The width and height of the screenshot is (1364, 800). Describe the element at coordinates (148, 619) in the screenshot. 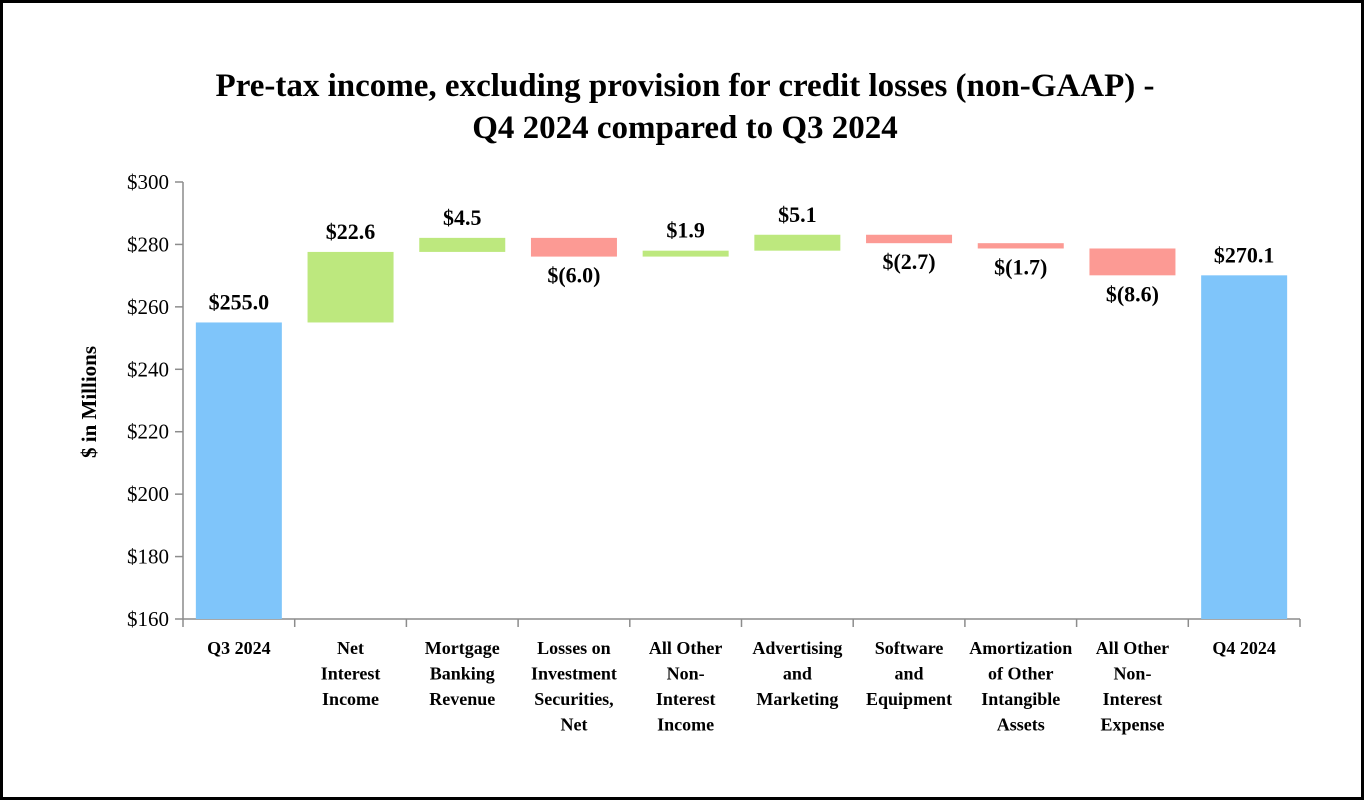

I see `y-tick-label: $160` at that location.